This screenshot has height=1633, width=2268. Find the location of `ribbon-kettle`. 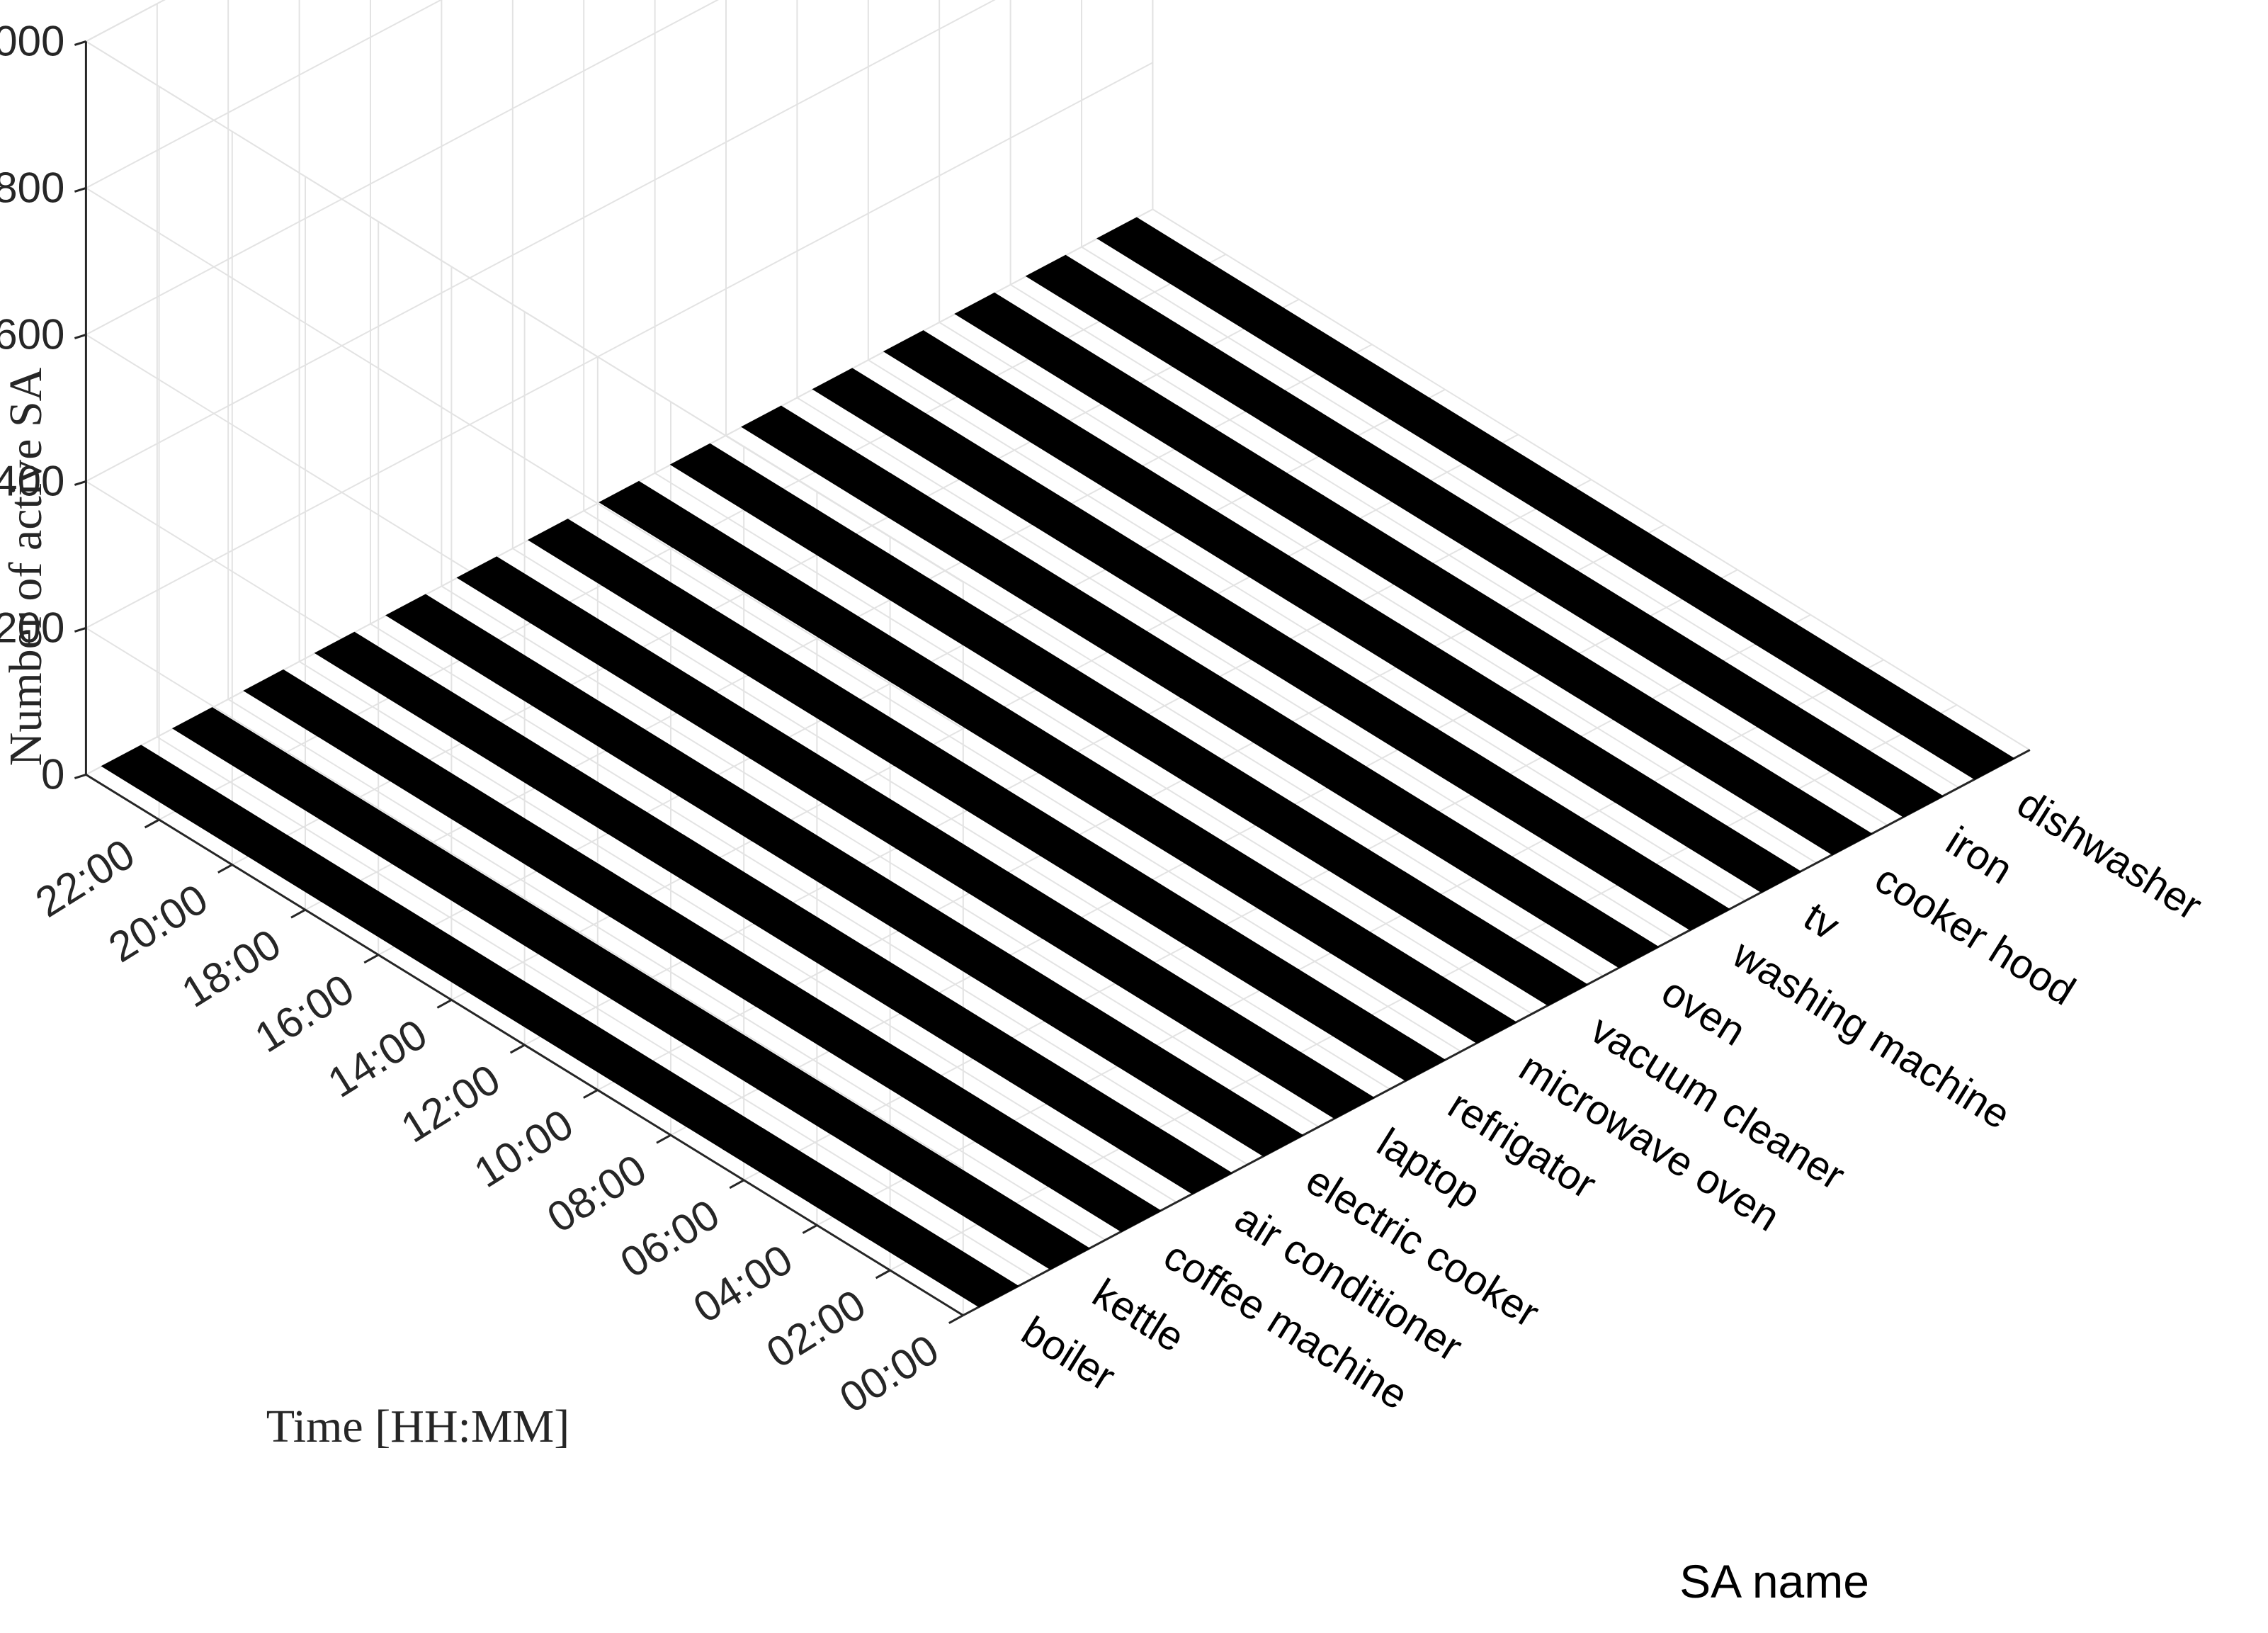

ribbon-kettle is located at coordinates (631, 989).